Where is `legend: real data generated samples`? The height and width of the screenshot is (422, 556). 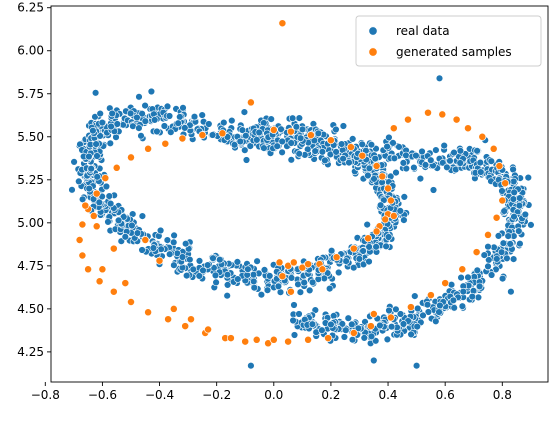
legend: real data generated samples is located at coordinates (448, 41).